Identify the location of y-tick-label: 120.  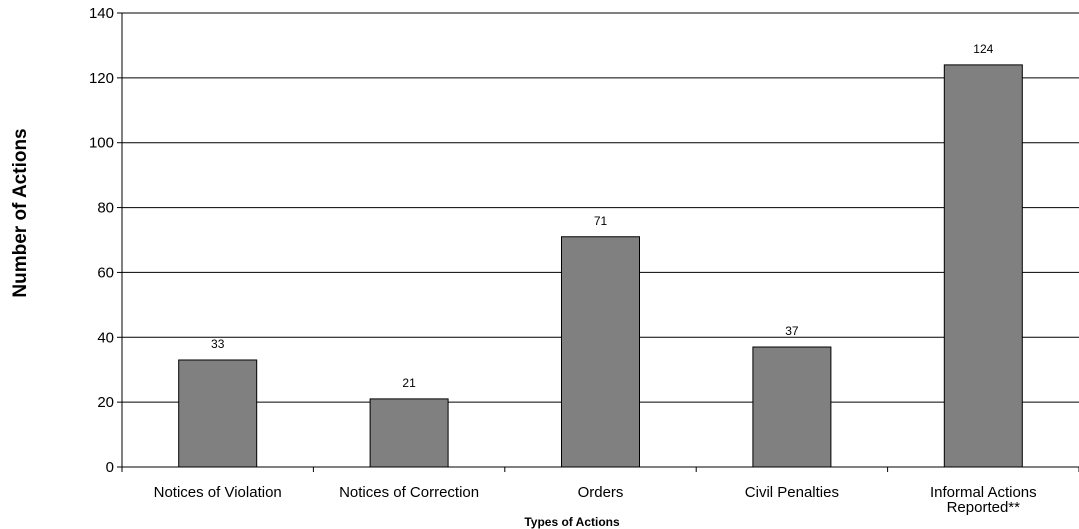
(101, 78).